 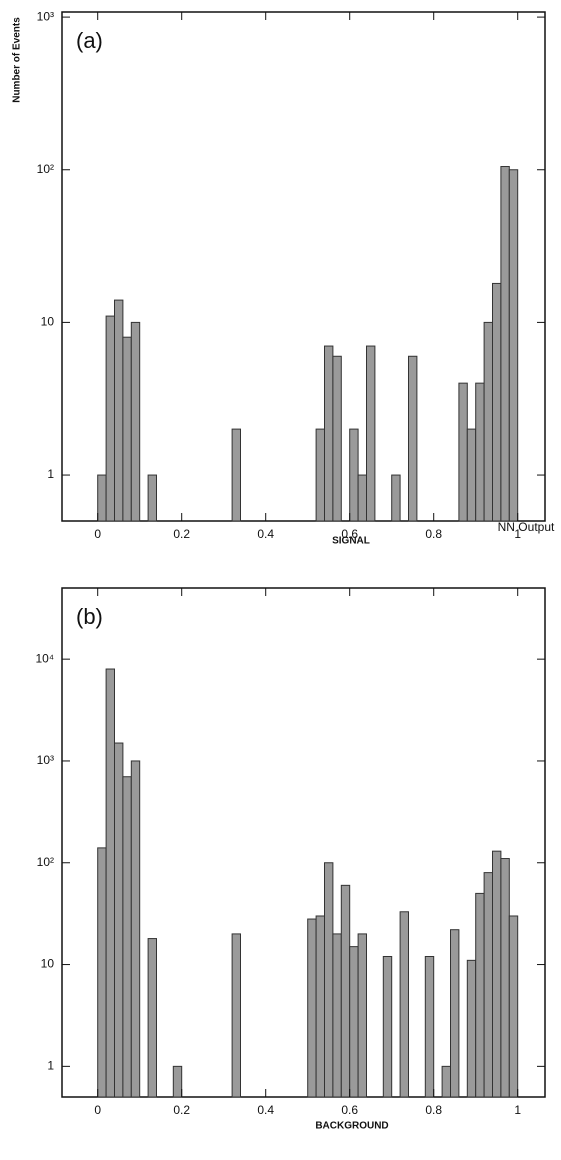 I want to click on x-axis-label: BACKGROUND, so click(x=351, y=1126).